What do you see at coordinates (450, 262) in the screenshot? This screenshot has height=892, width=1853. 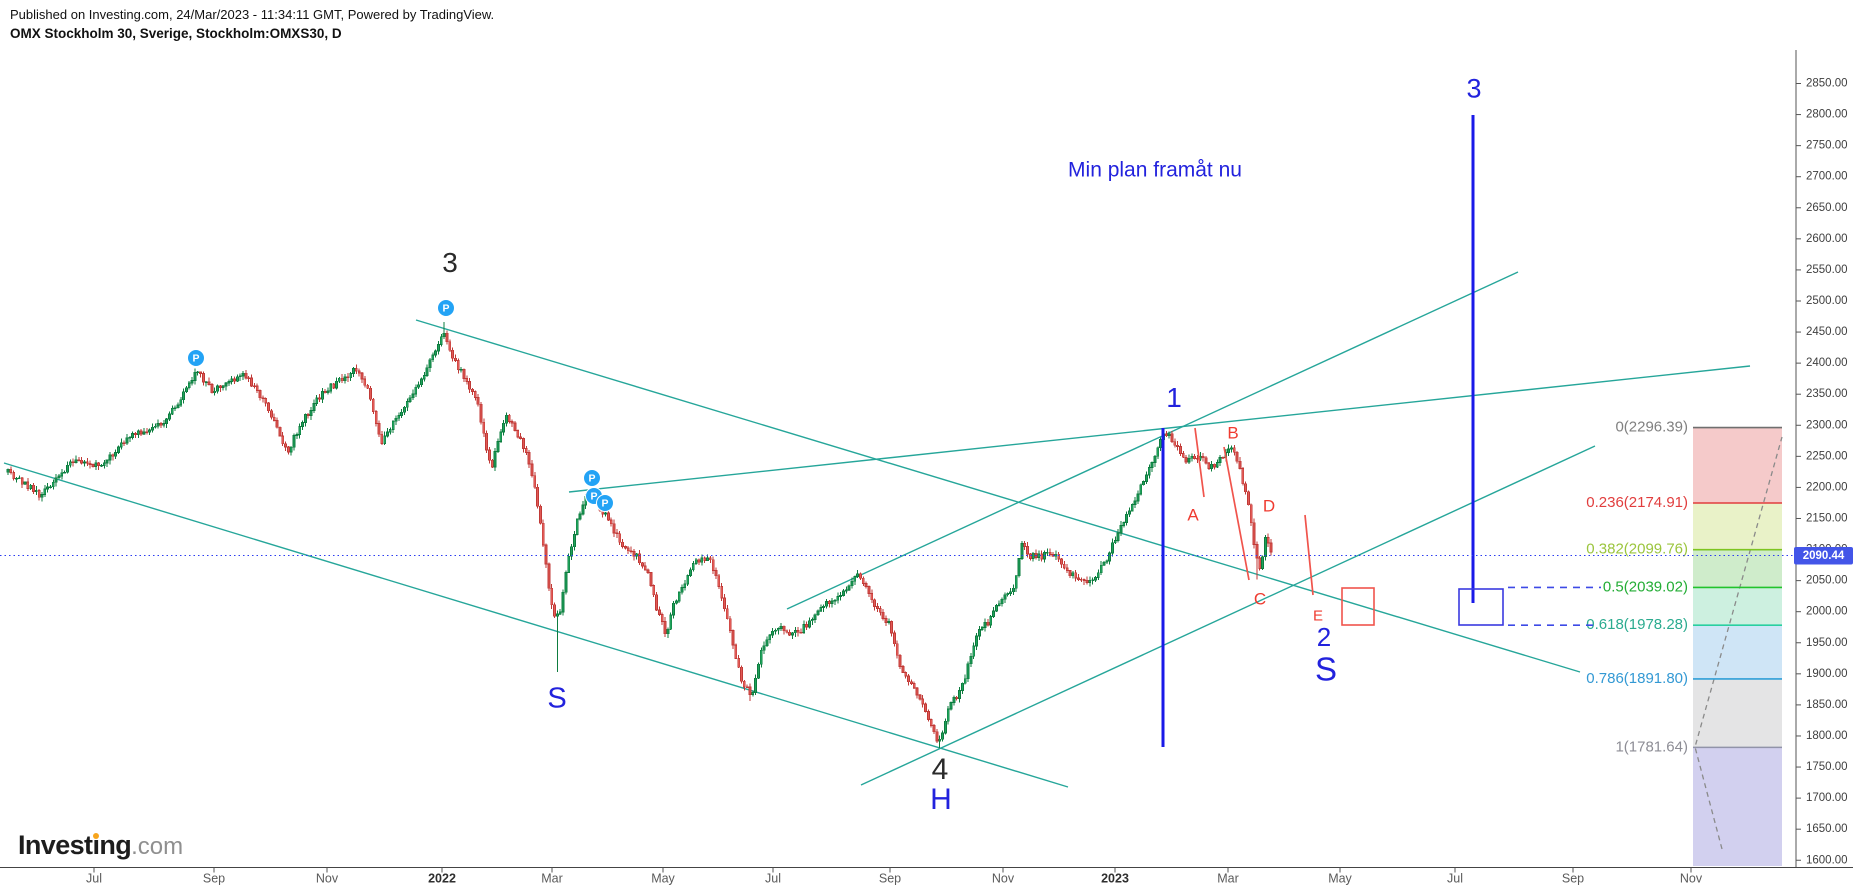 I see `wave3-2022-label: 3` at bounding box center [450, 262].